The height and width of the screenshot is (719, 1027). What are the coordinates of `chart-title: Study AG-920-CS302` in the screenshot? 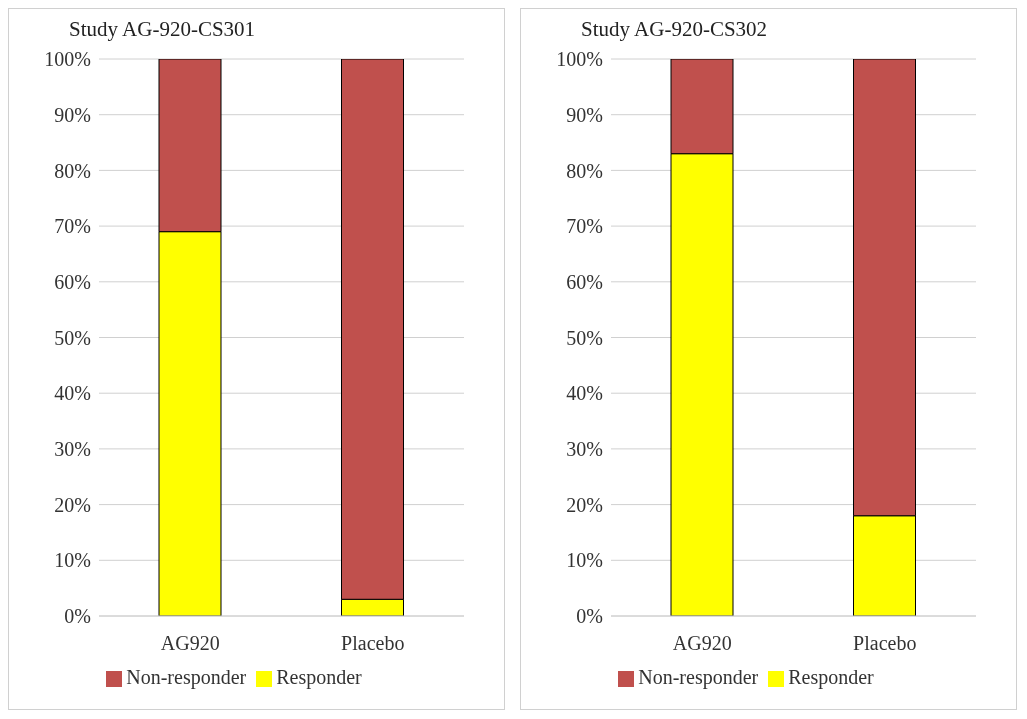 It's located at (674, 29).